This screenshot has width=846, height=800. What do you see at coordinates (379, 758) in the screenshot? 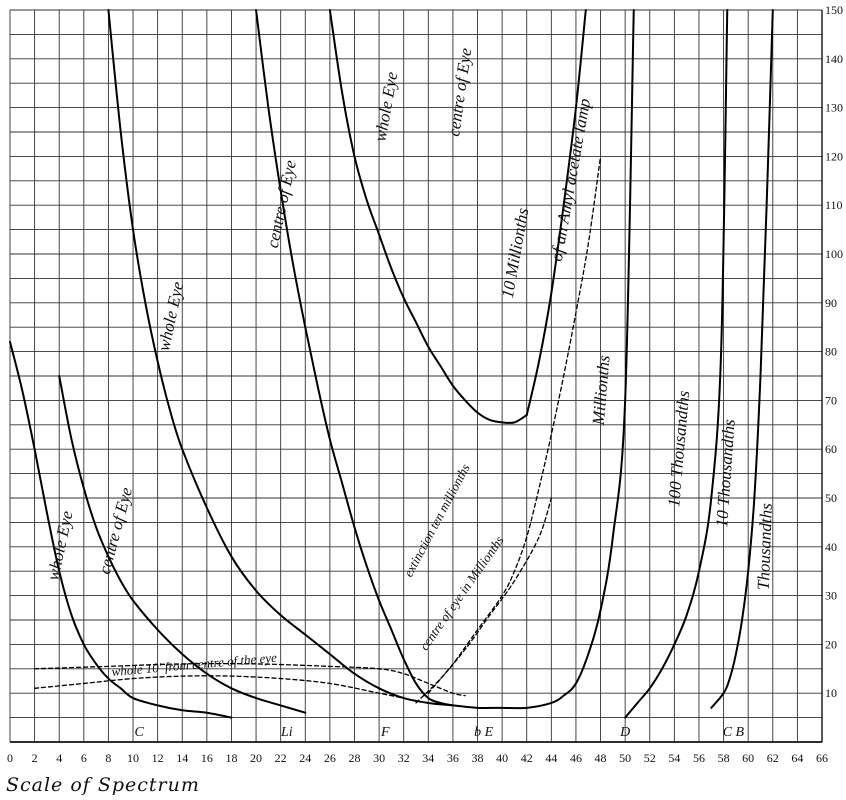
I see `x-tick-label: 30` at bounding box center [379, 758].